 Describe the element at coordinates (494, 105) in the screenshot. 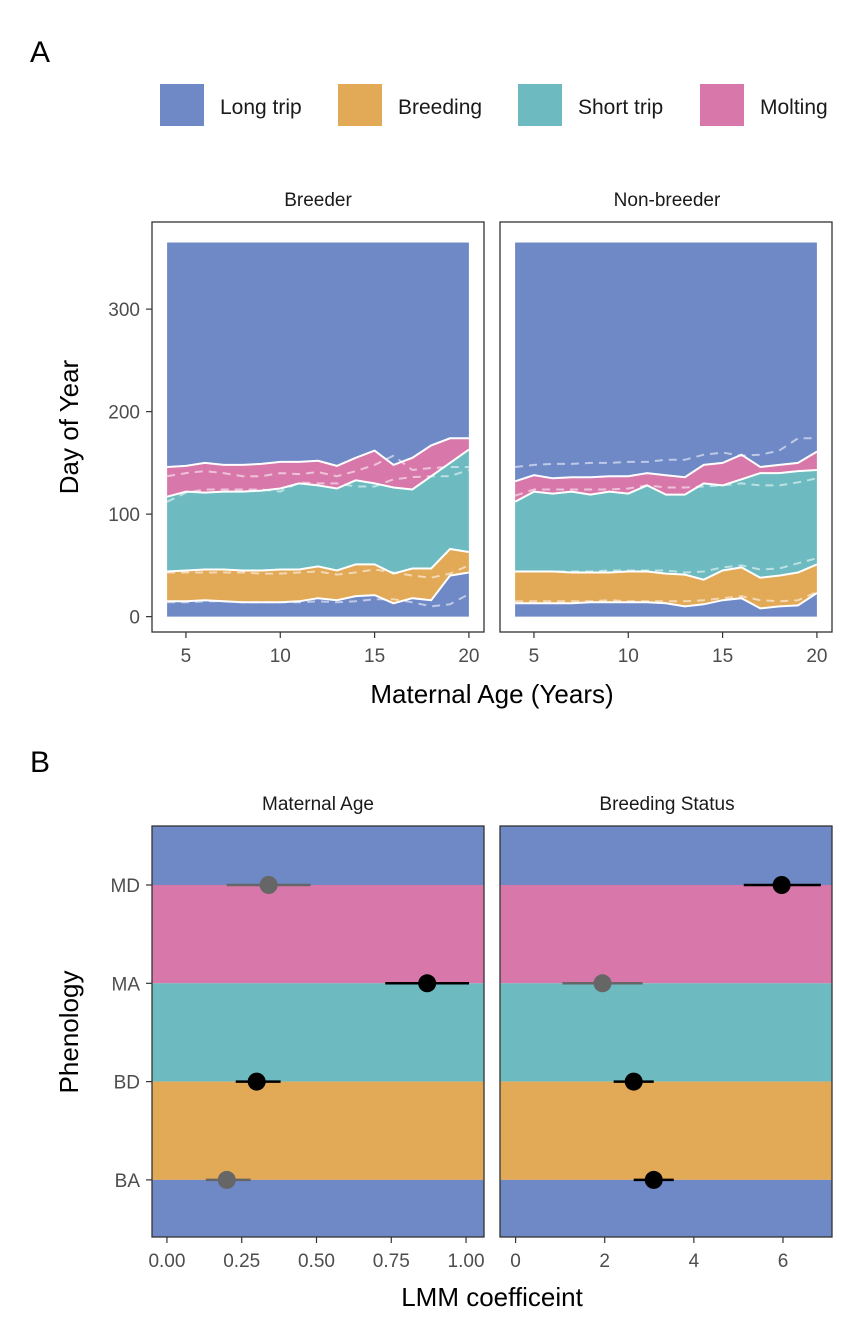

I see `legend: Long trip Breeding Short trip Molting` at that location.